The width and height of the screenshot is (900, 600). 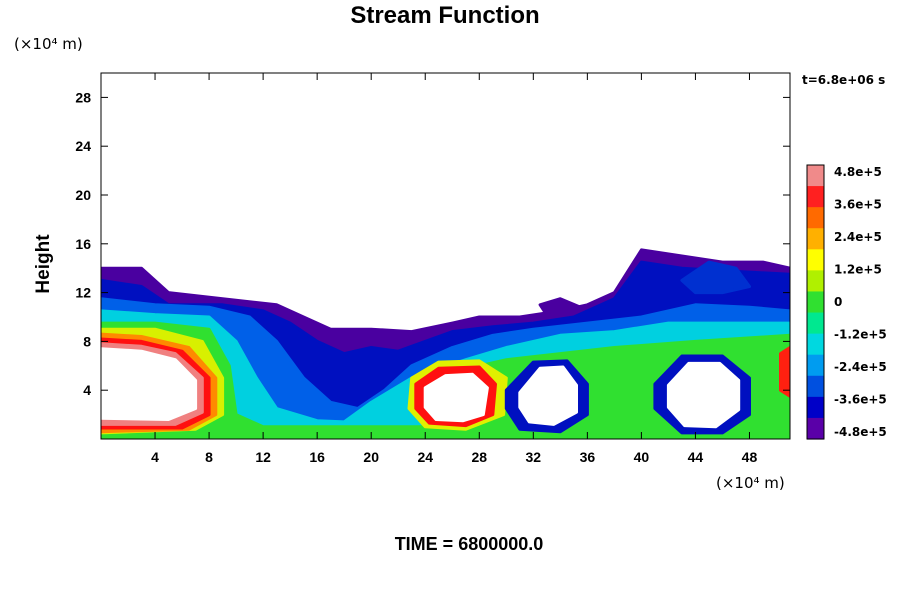 What do you see at coordinates (456, 397) in the screenshot?
I see `field-region-white-hole-mid` at bounding box center [456, 397].